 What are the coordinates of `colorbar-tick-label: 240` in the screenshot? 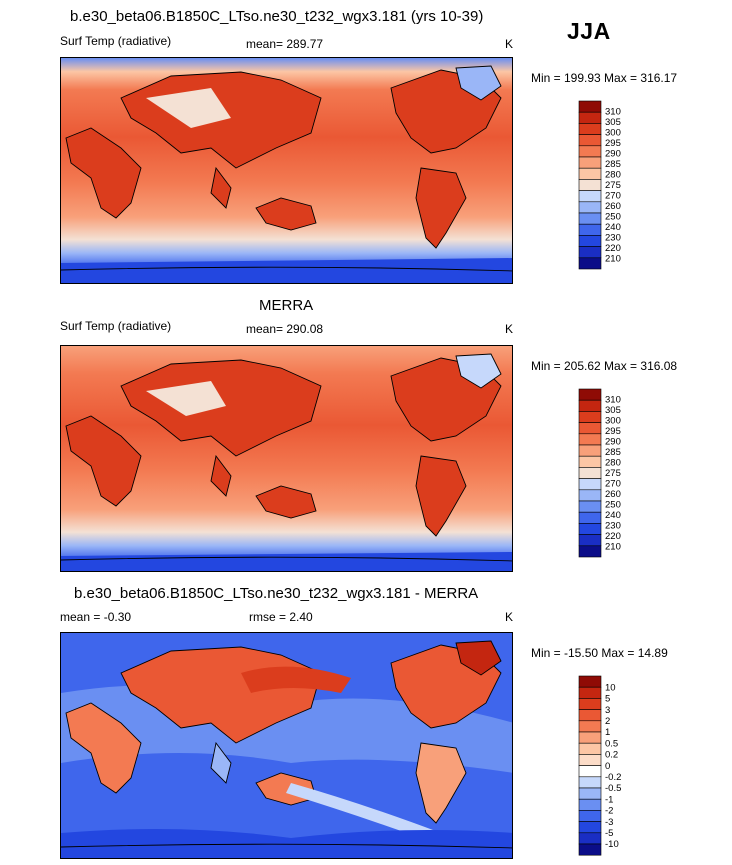 It's located at (613, 515).